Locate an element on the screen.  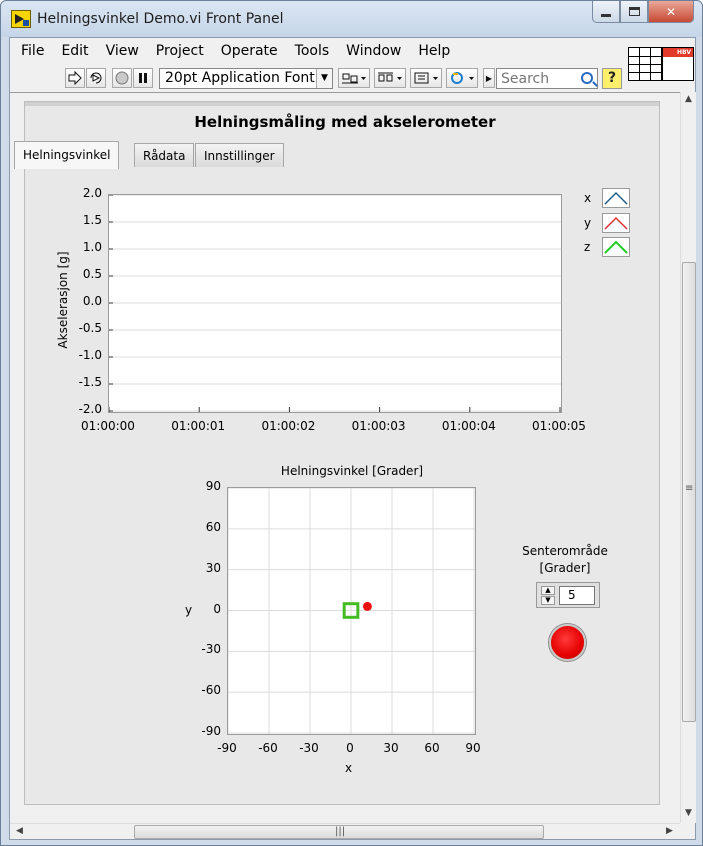
tilt-graph-grid is located at coordinates (351, 610).